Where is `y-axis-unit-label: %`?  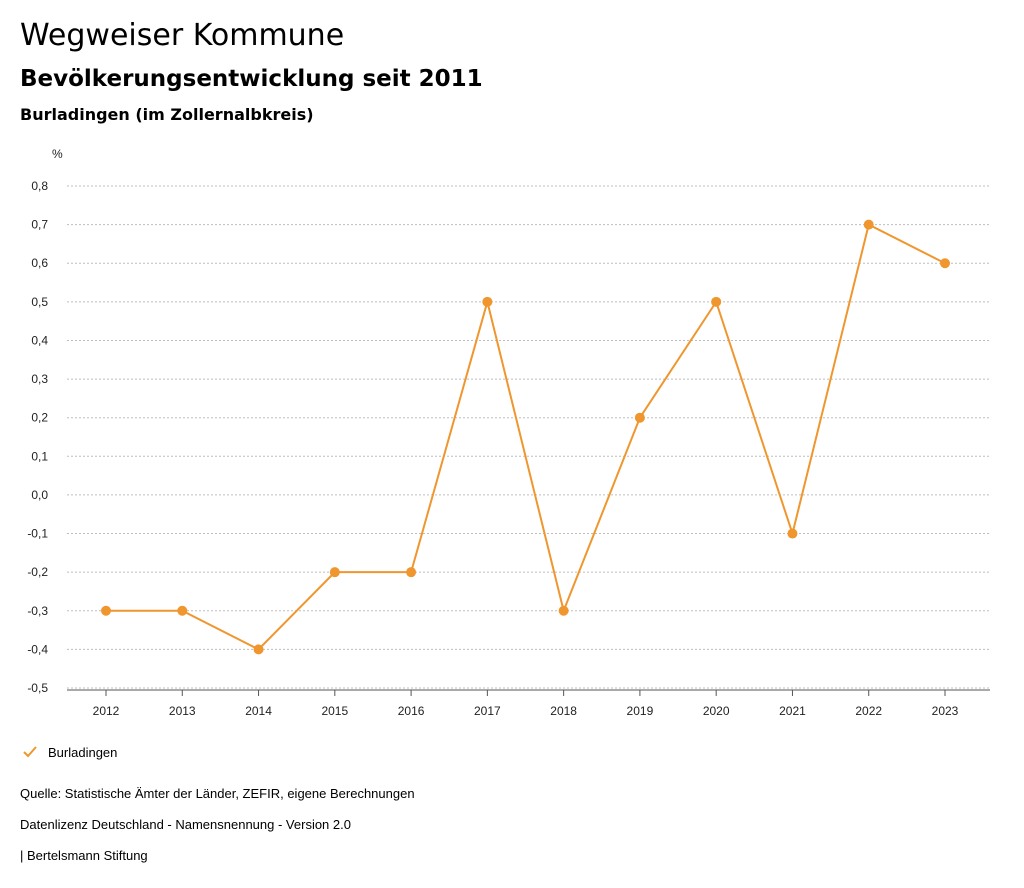
y-axis-unit-label: % is located at coordinates (57, 154).